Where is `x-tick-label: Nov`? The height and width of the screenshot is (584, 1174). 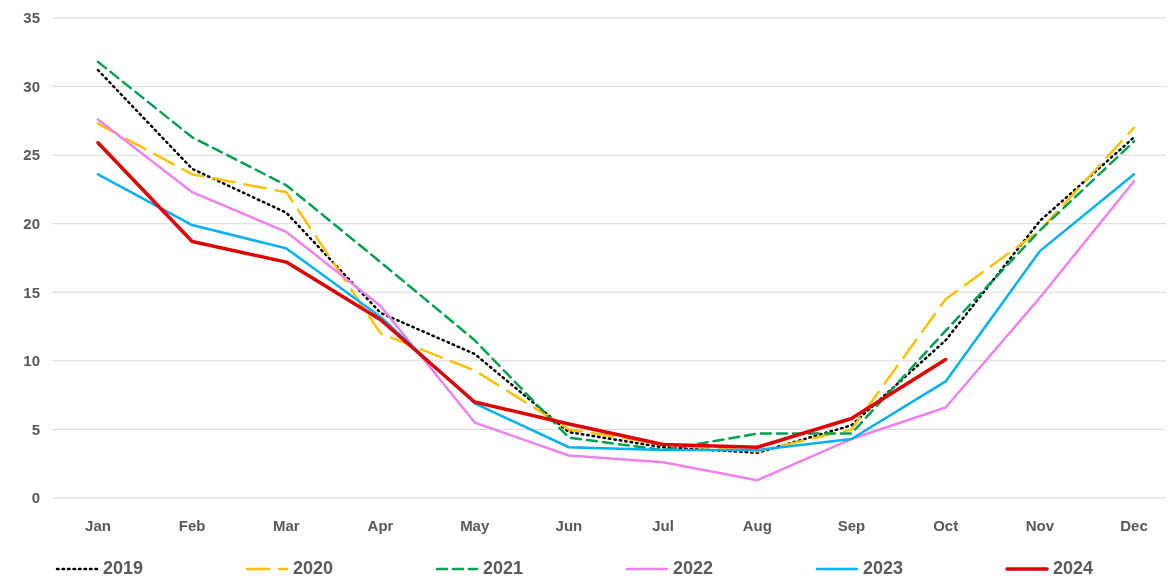
x-tick-label: Nov is located at coordinates (1040, 526).